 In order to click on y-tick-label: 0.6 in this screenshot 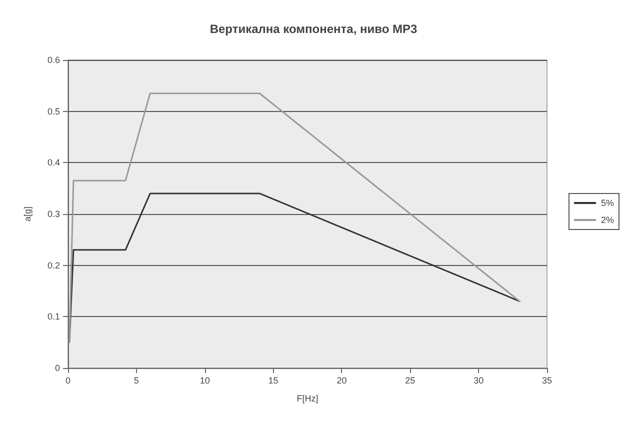, I will do `click(53, 60)`.